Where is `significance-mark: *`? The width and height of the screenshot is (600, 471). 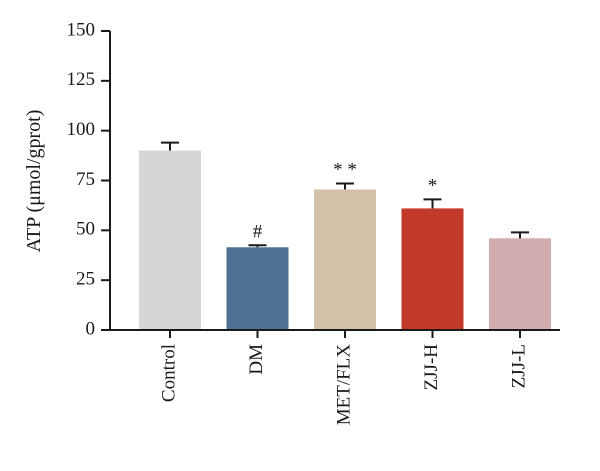
significance-mark: * is located at coordinates (433, 185).